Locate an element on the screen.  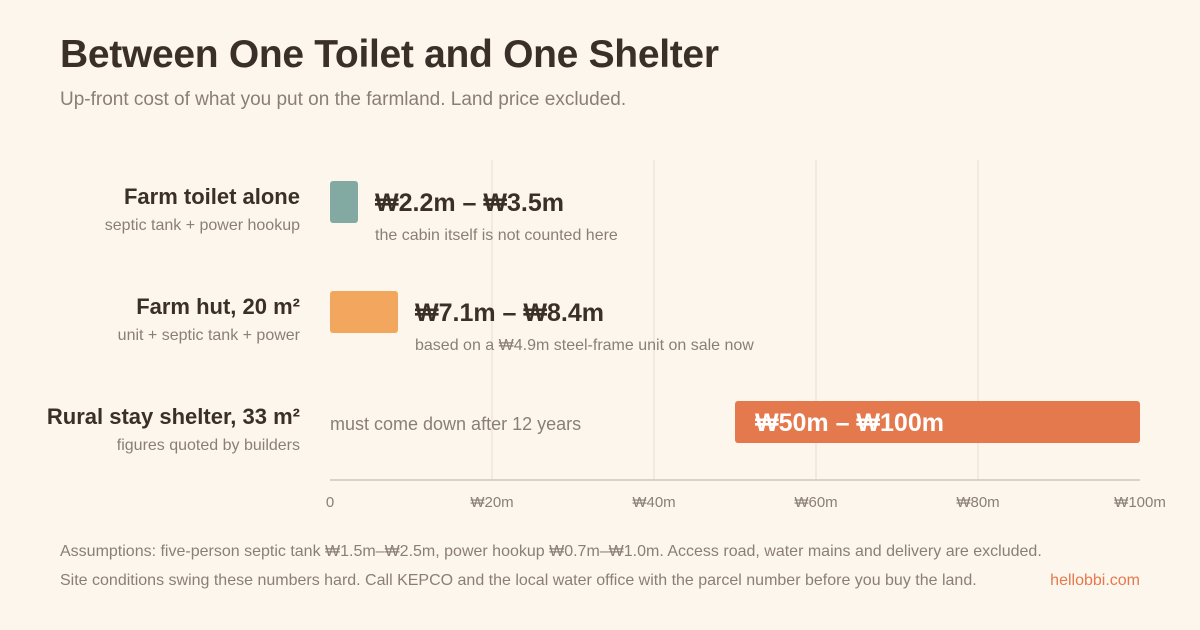
range-label: ₩50m – ₩100m is located at coordinates (849, 423).